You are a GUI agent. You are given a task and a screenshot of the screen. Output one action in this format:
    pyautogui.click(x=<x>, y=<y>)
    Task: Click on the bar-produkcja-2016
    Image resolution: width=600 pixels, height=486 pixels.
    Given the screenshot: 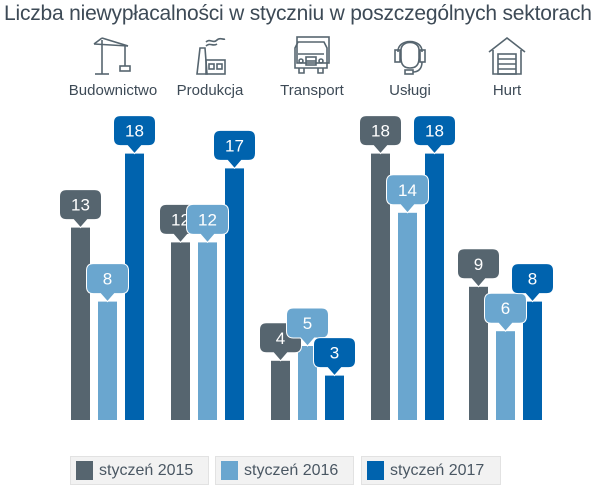 What is the action you would take?
    pyautogui.click(x=207, y=331)
    